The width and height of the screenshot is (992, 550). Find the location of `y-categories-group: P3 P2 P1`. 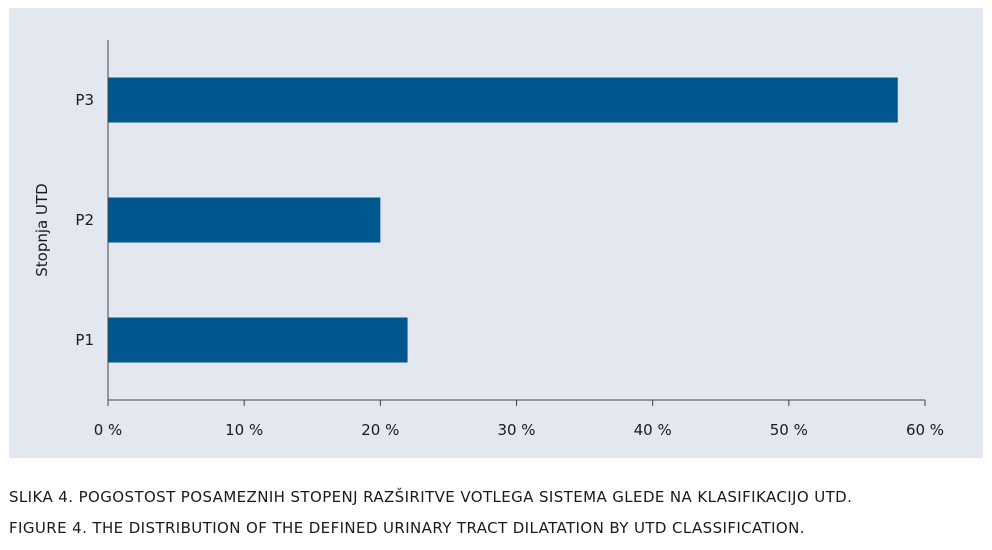

y-categories-group: P3 P2 P1 is located at coordinates (84, 220).